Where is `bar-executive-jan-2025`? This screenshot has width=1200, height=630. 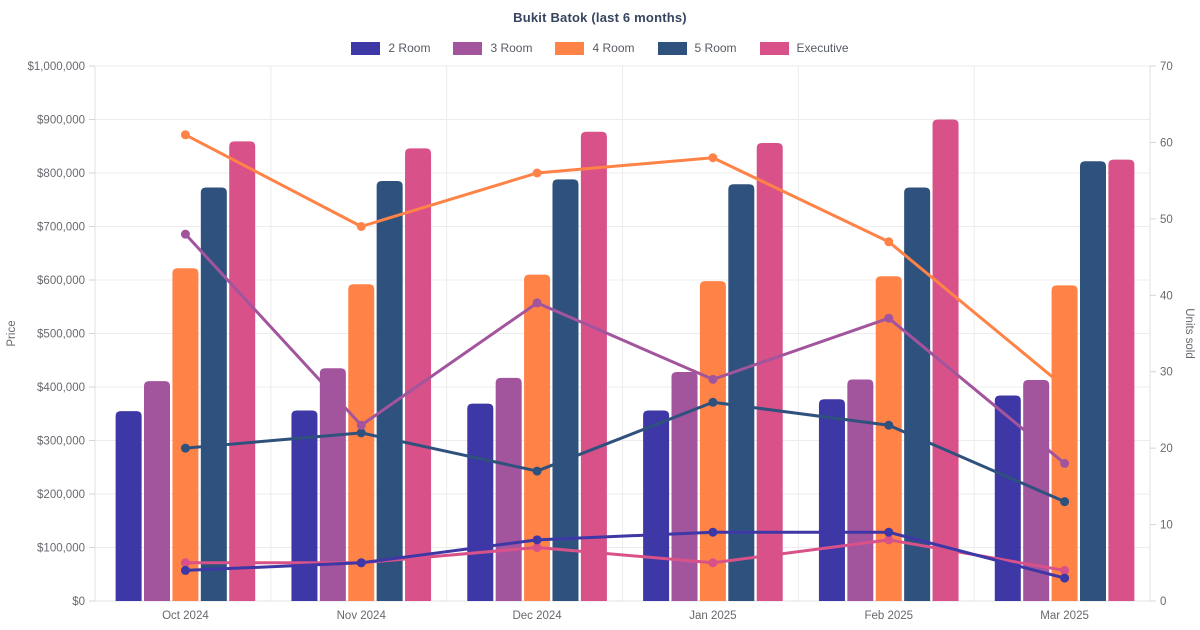
bar-executive-jan-2025 is located at coordinates (769, 372).